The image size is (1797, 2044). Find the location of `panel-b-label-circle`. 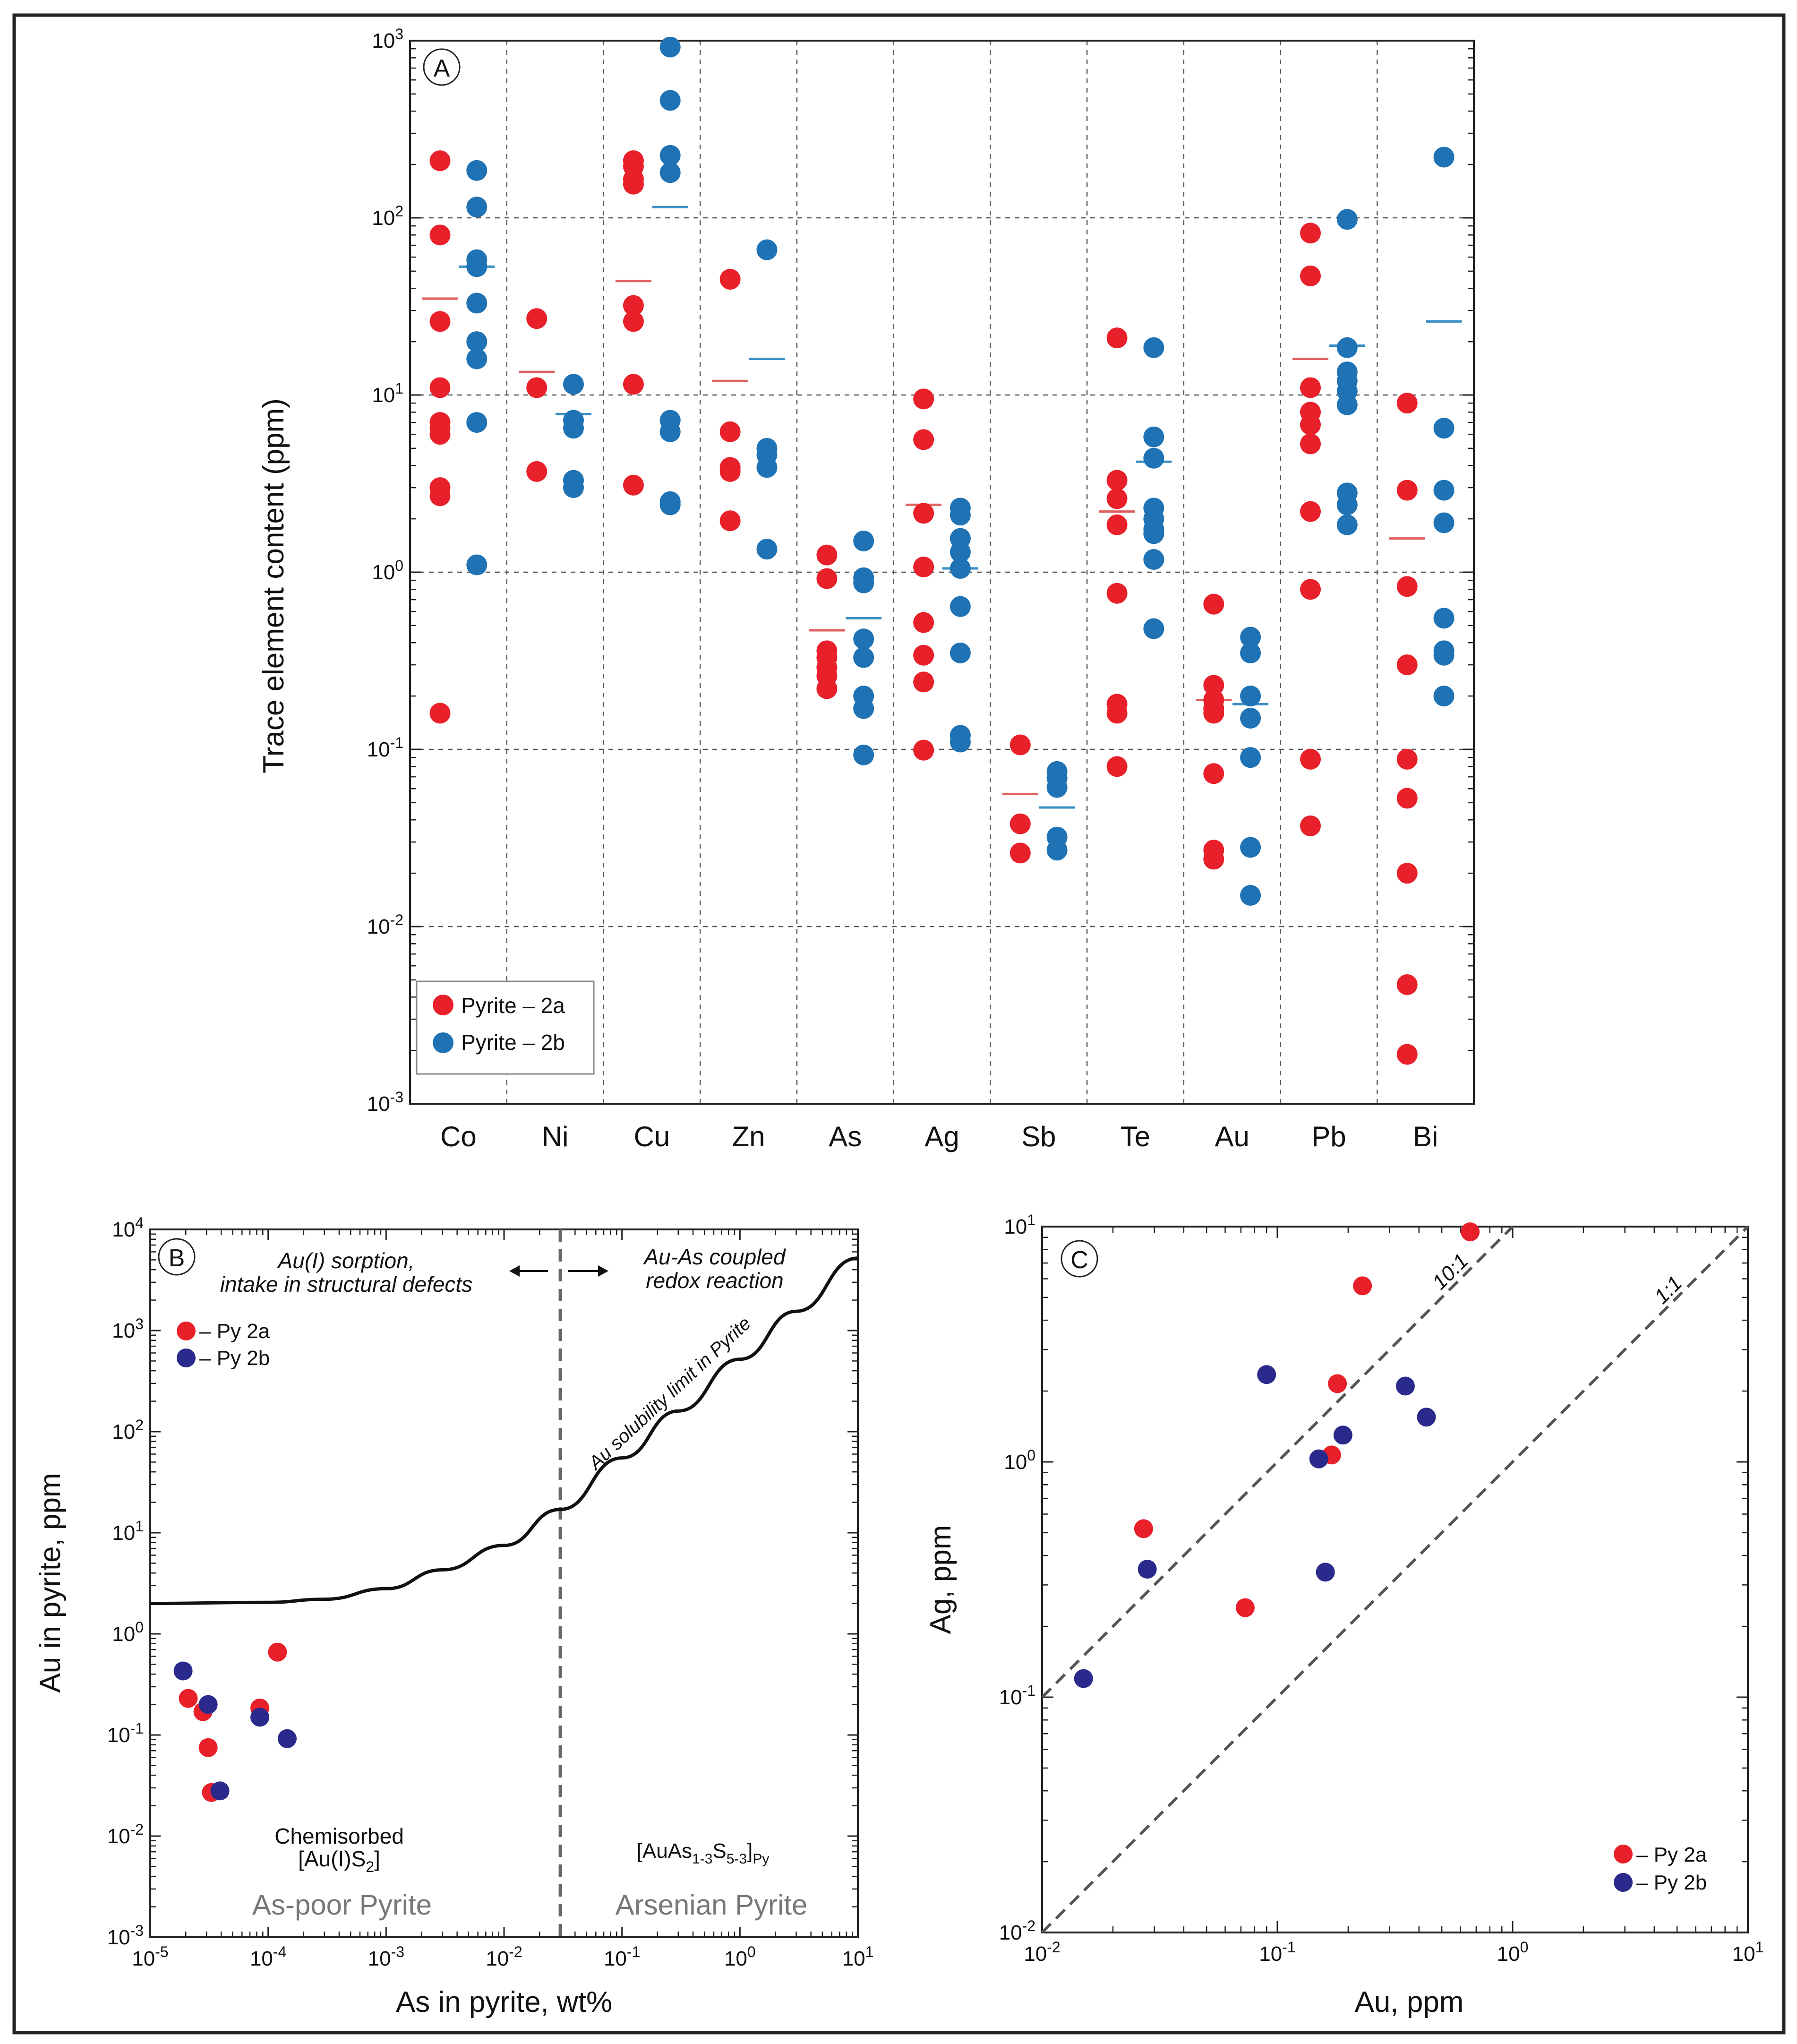

panel-b-label-circle is located at coordinates (177, 1257).